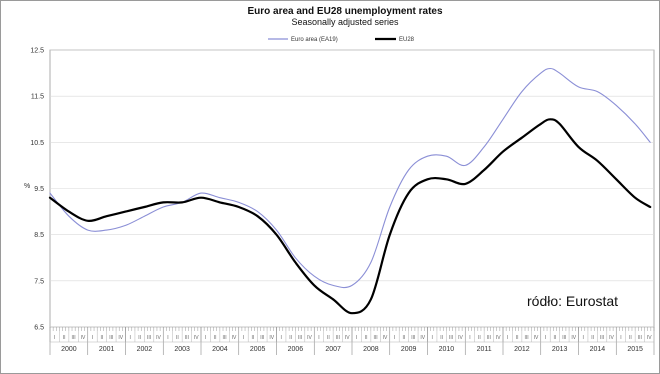 The width and height of the screenshot is (660, 374). I want to click on y-tick-label: 12.5, so click(37, 51).